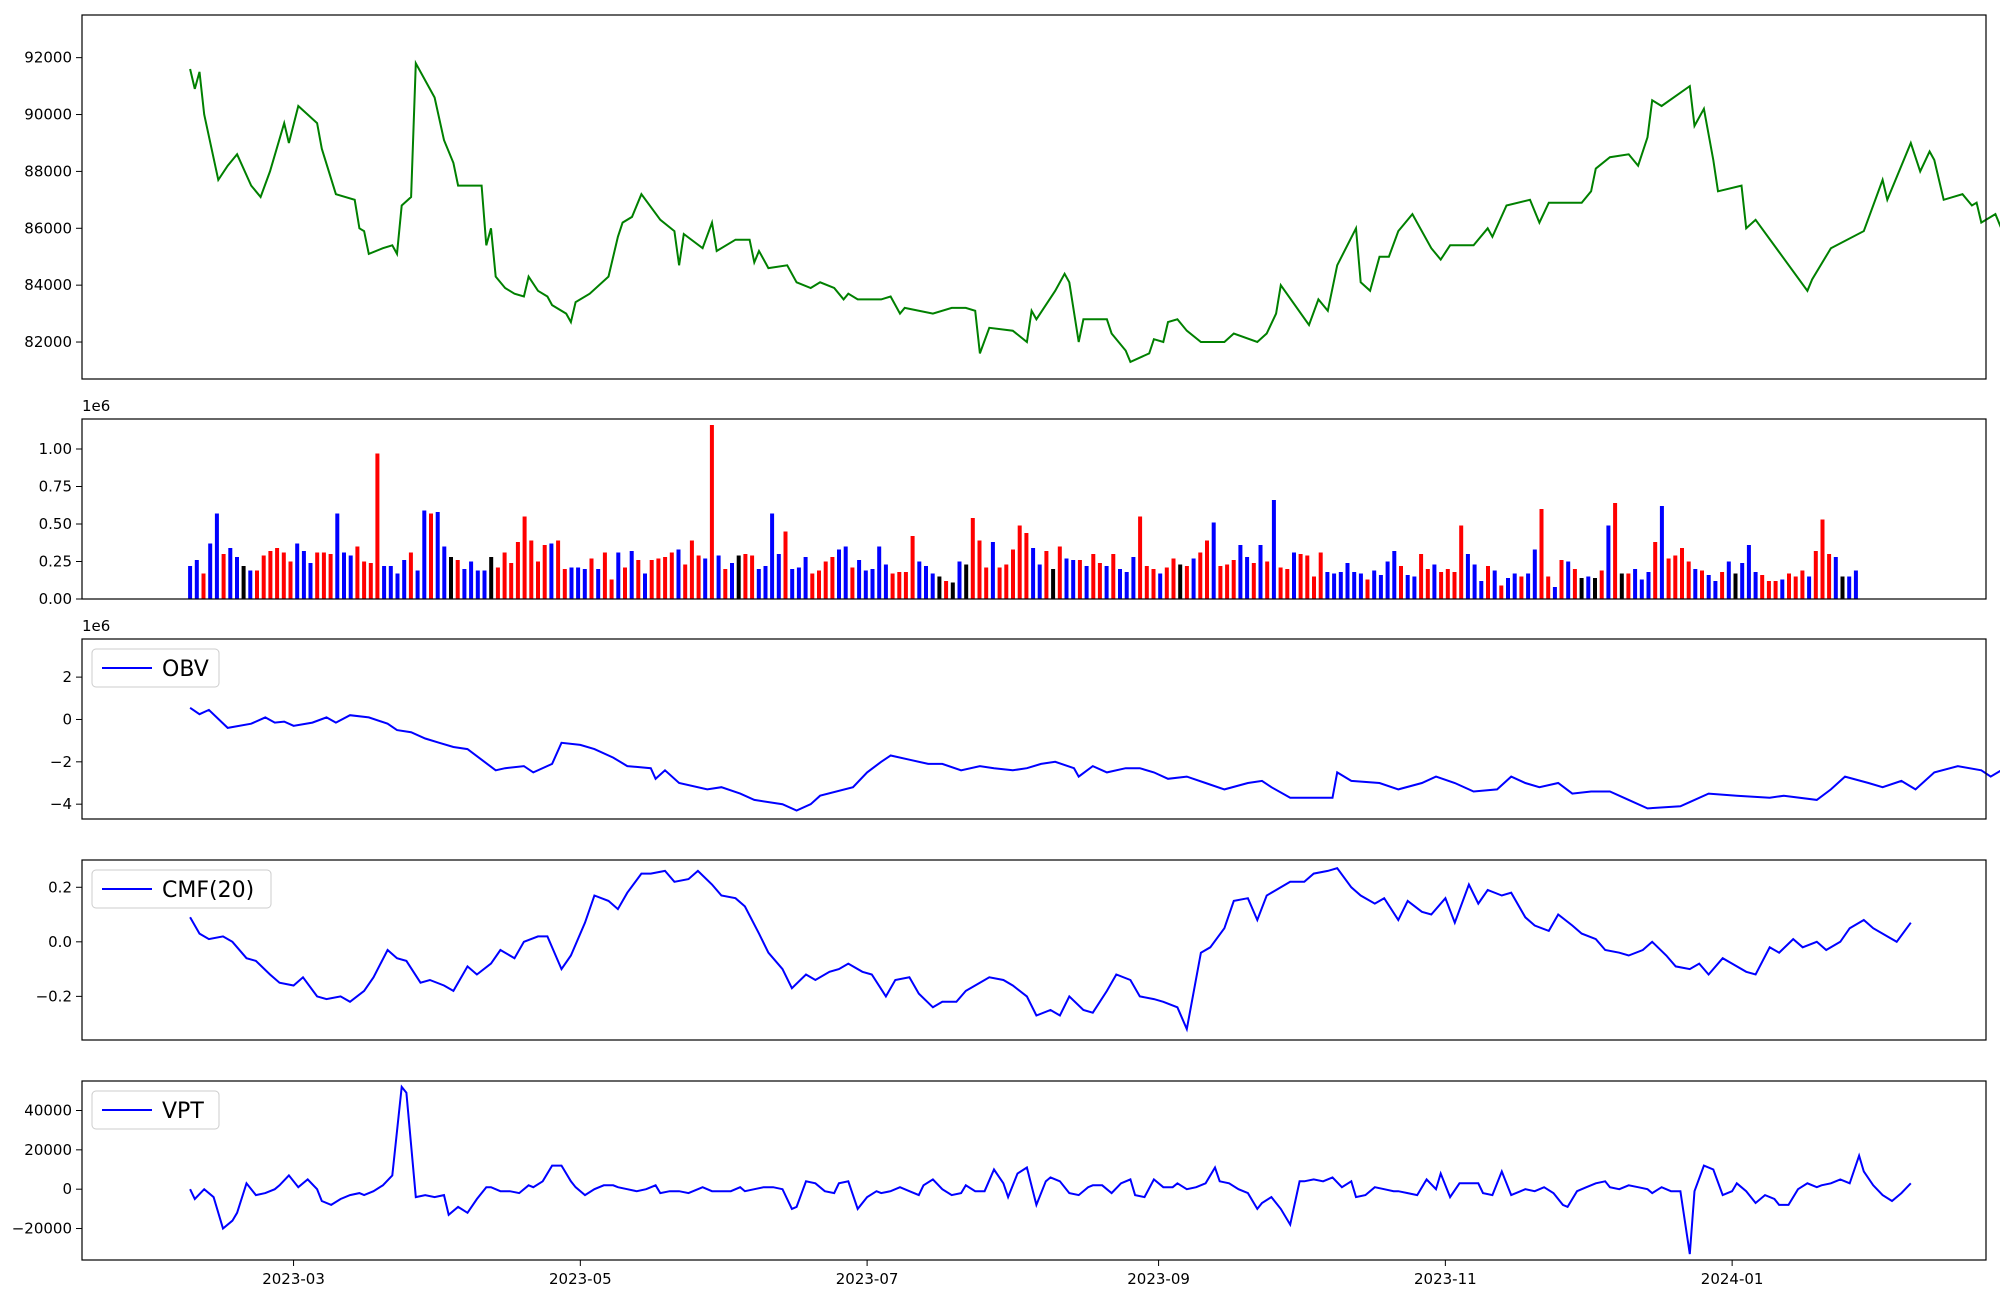 The width and height of the screenshot is (2000, 1300). What do you see at coordinates (48, 115) in the screenshot?
I see `price-ytick-label: 90000` at bounding box center [48, 115].